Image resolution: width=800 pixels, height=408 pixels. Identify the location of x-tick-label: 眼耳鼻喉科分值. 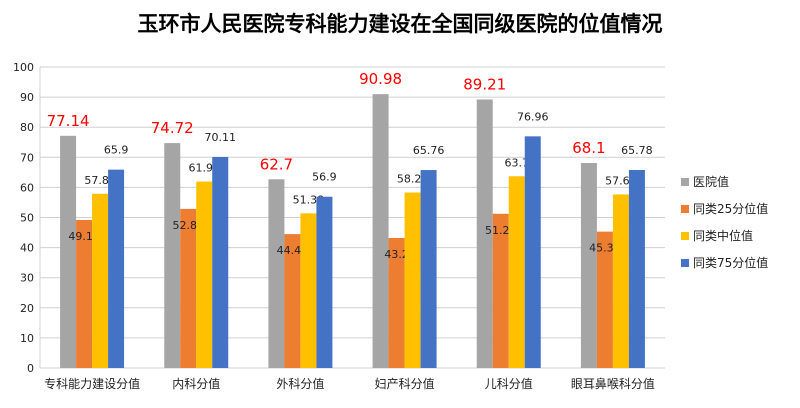
(613, 383).